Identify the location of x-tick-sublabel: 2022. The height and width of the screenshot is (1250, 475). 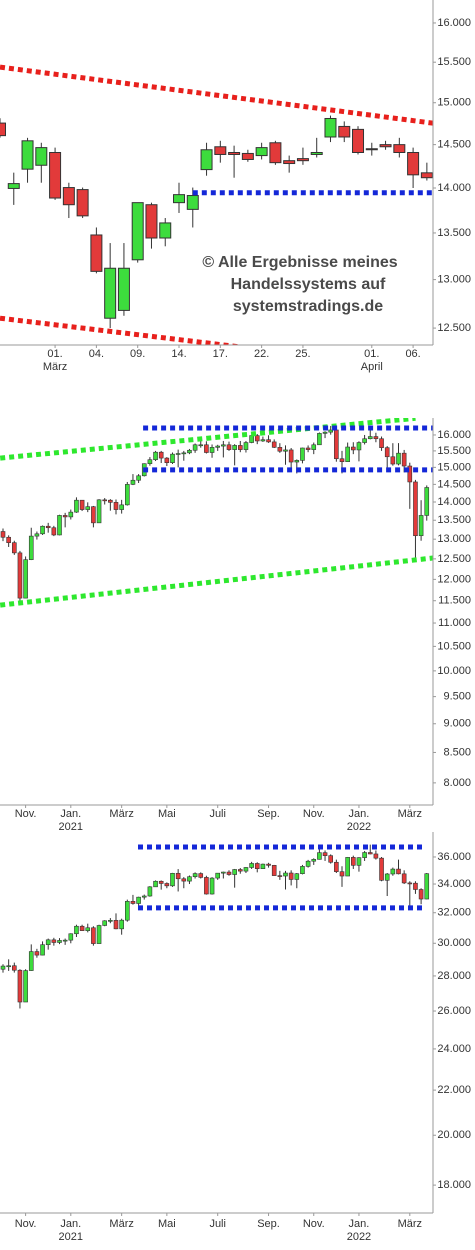
(359, 1237).